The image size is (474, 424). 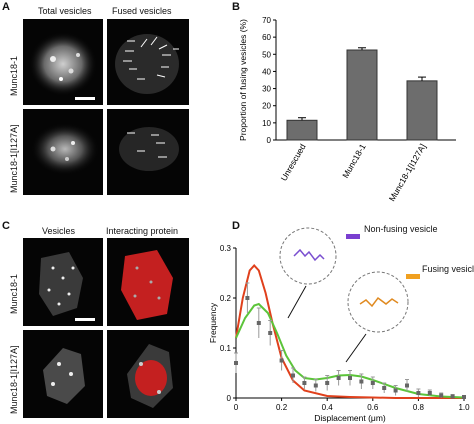 I want to click on micrograph-interacting-protein-mutant, so click(x=148, y=374).